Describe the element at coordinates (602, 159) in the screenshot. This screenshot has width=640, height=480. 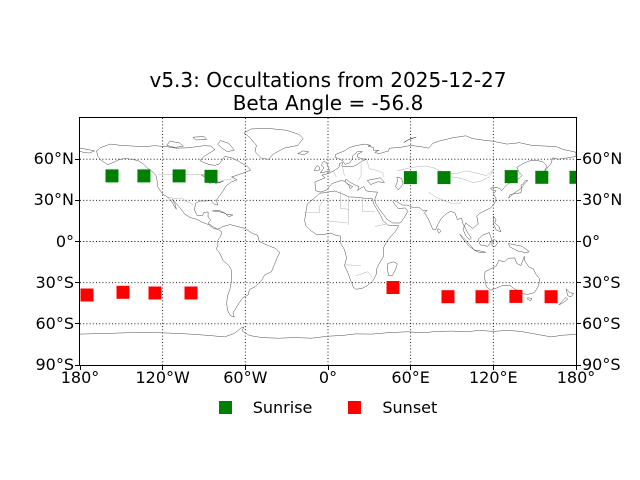
I see `lat-tick-label-right: 60°N` at that location.